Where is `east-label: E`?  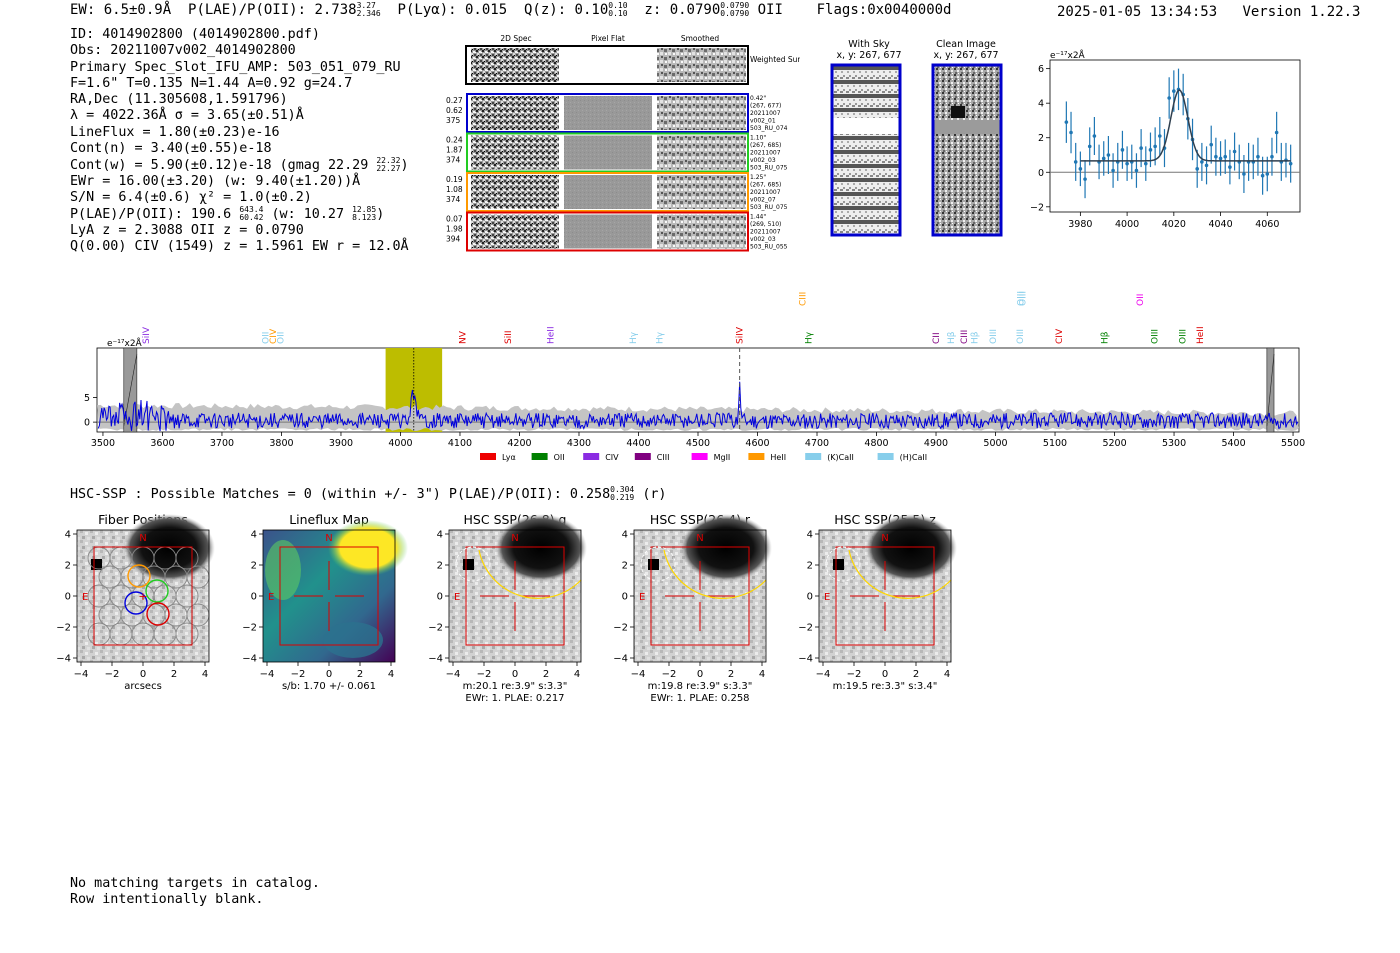
east-label: E is located at coordinates (457, 597).